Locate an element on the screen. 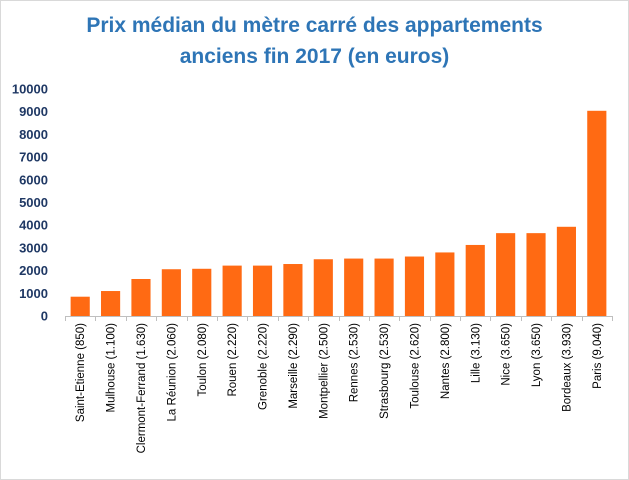 The height and width of the screenshot is (480, 629). x-tick-label: Saint-Etienne (850) is located at coordinates (81, 372).